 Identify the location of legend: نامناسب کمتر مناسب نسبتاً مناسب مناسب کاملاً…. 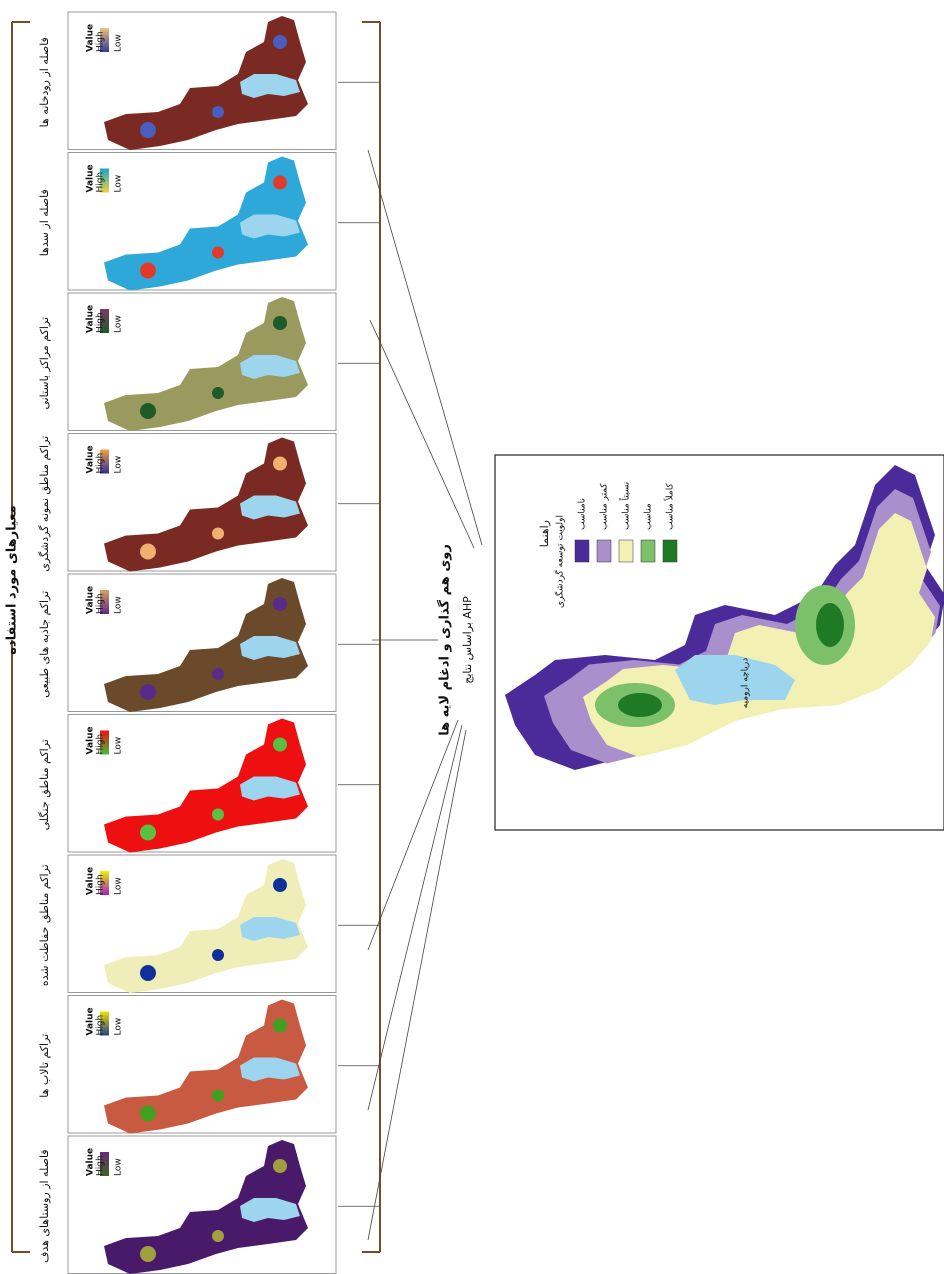
(626, 522).